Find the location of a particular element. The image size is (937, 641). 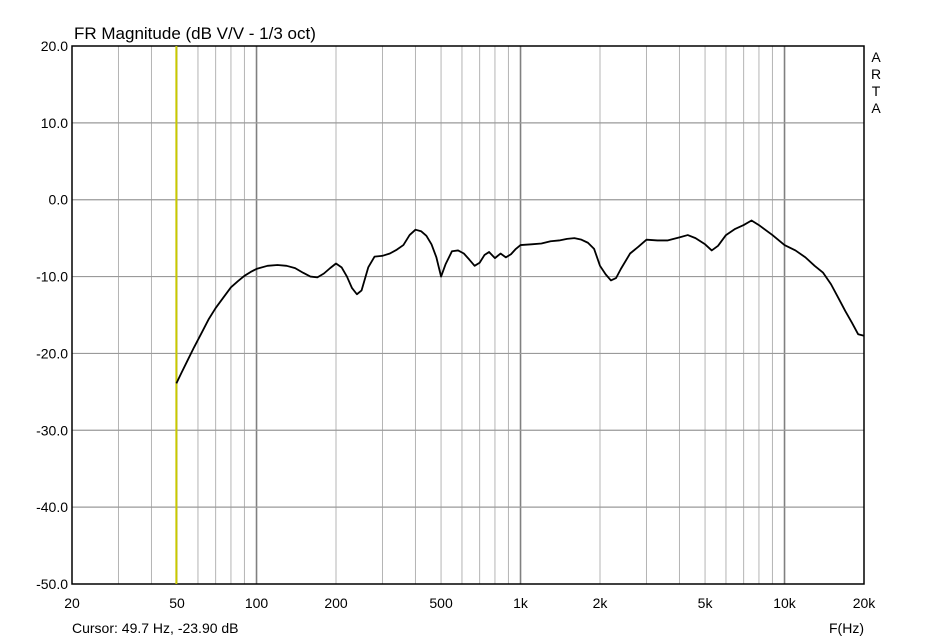

y-tick-labels: 20.0 10.0 0.0 -10.0 -20.0 -30.0 -40.0 -50.0 is located at coordinates (52, 315).